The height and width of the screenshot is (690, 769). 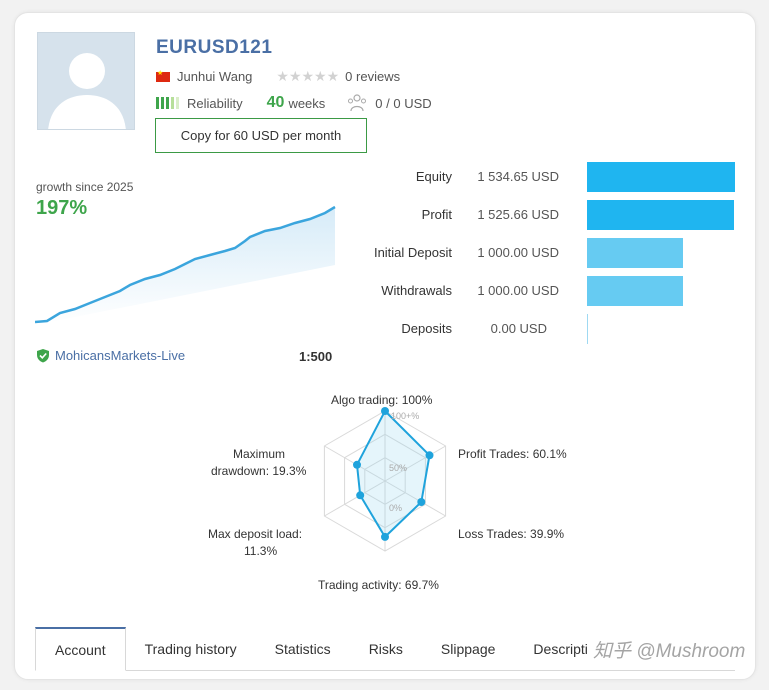 What do you see at coordinates (87, 91) in the screenshot?
I see `user-silhouette-icon` at bounding box center [87, 91].